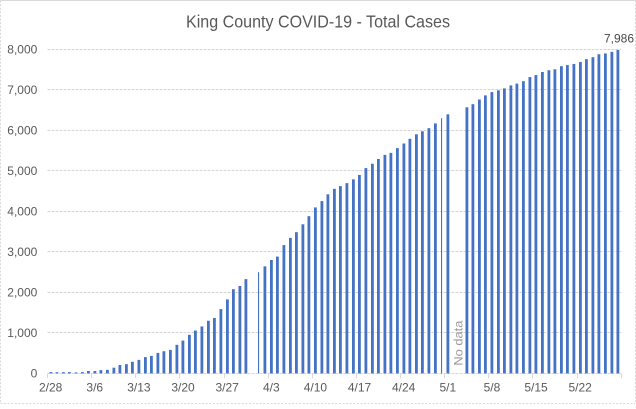 The image size is (636, 409). What do you see at coordinates (227, 388) in the screenshot?
I see `svg-text: 3/27` at bounding box center [227, 388].